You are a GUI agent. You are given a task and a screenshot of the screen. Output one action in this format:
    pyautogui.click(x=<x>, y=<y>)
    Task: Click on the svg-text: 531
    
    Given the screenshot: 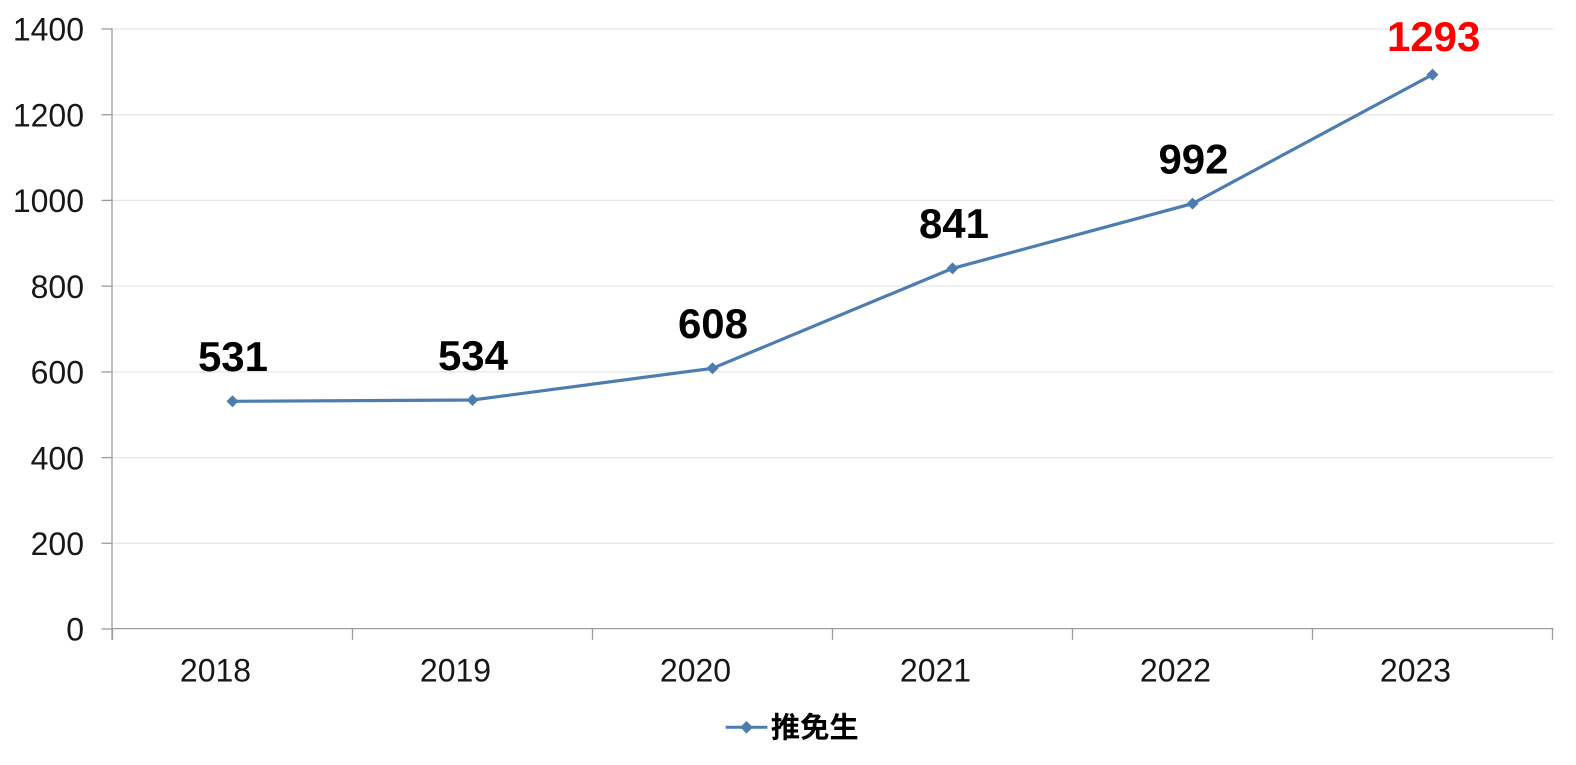 What is the action you would take?
    pyautogui.click(x=233, y=356)
    